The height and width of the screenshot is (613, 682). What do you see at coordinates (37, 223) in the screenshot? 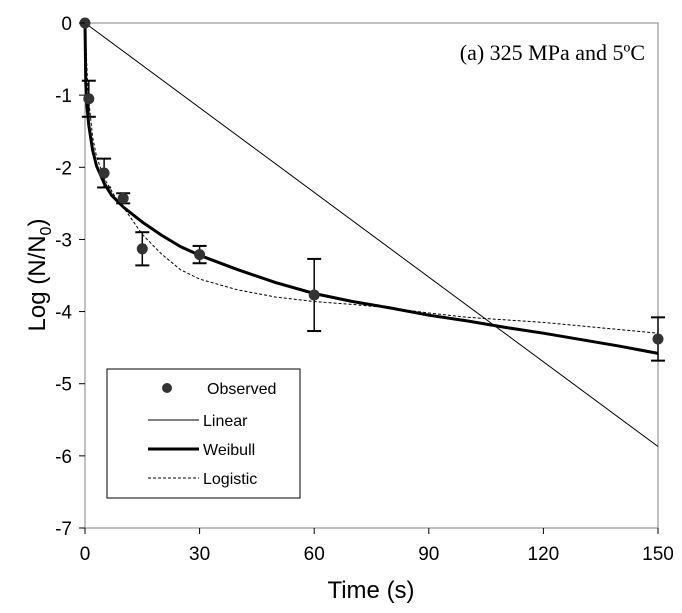
I see `y-axis-title-end: )` at bounding box center [37, 223].